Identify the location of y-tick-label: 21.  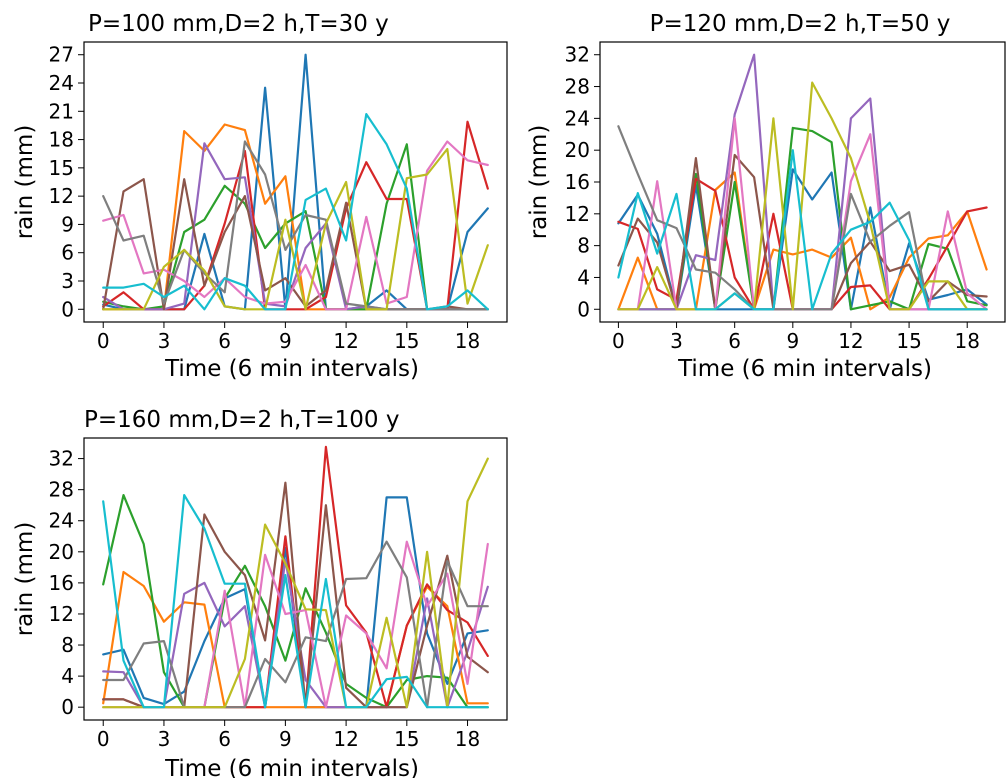
(61, 111).